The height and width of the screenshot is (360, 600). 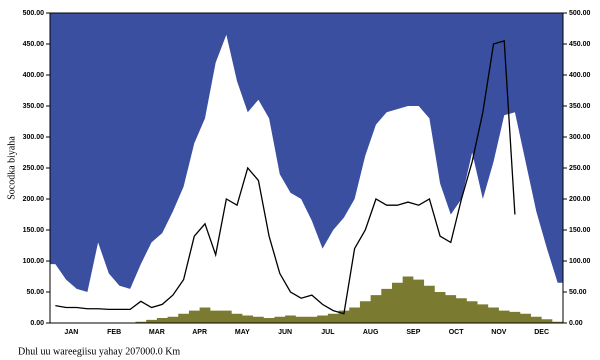 I want to click on y-tick-label: 100.00, so click(x=34, y=261).